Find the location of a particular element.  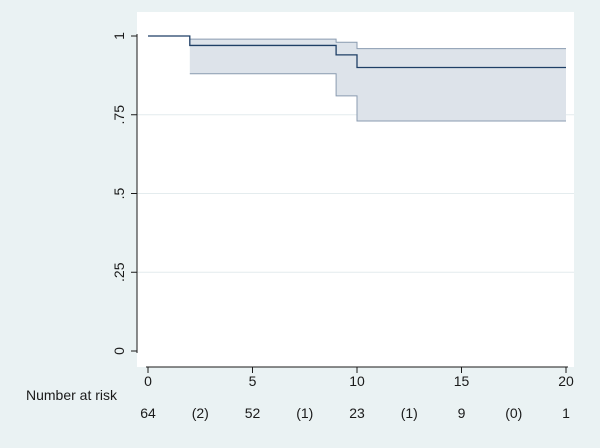

risk-table: 64 (2) 52 (1) 23 (1) 9 (0) 1 is located at coordinates (355, 413).